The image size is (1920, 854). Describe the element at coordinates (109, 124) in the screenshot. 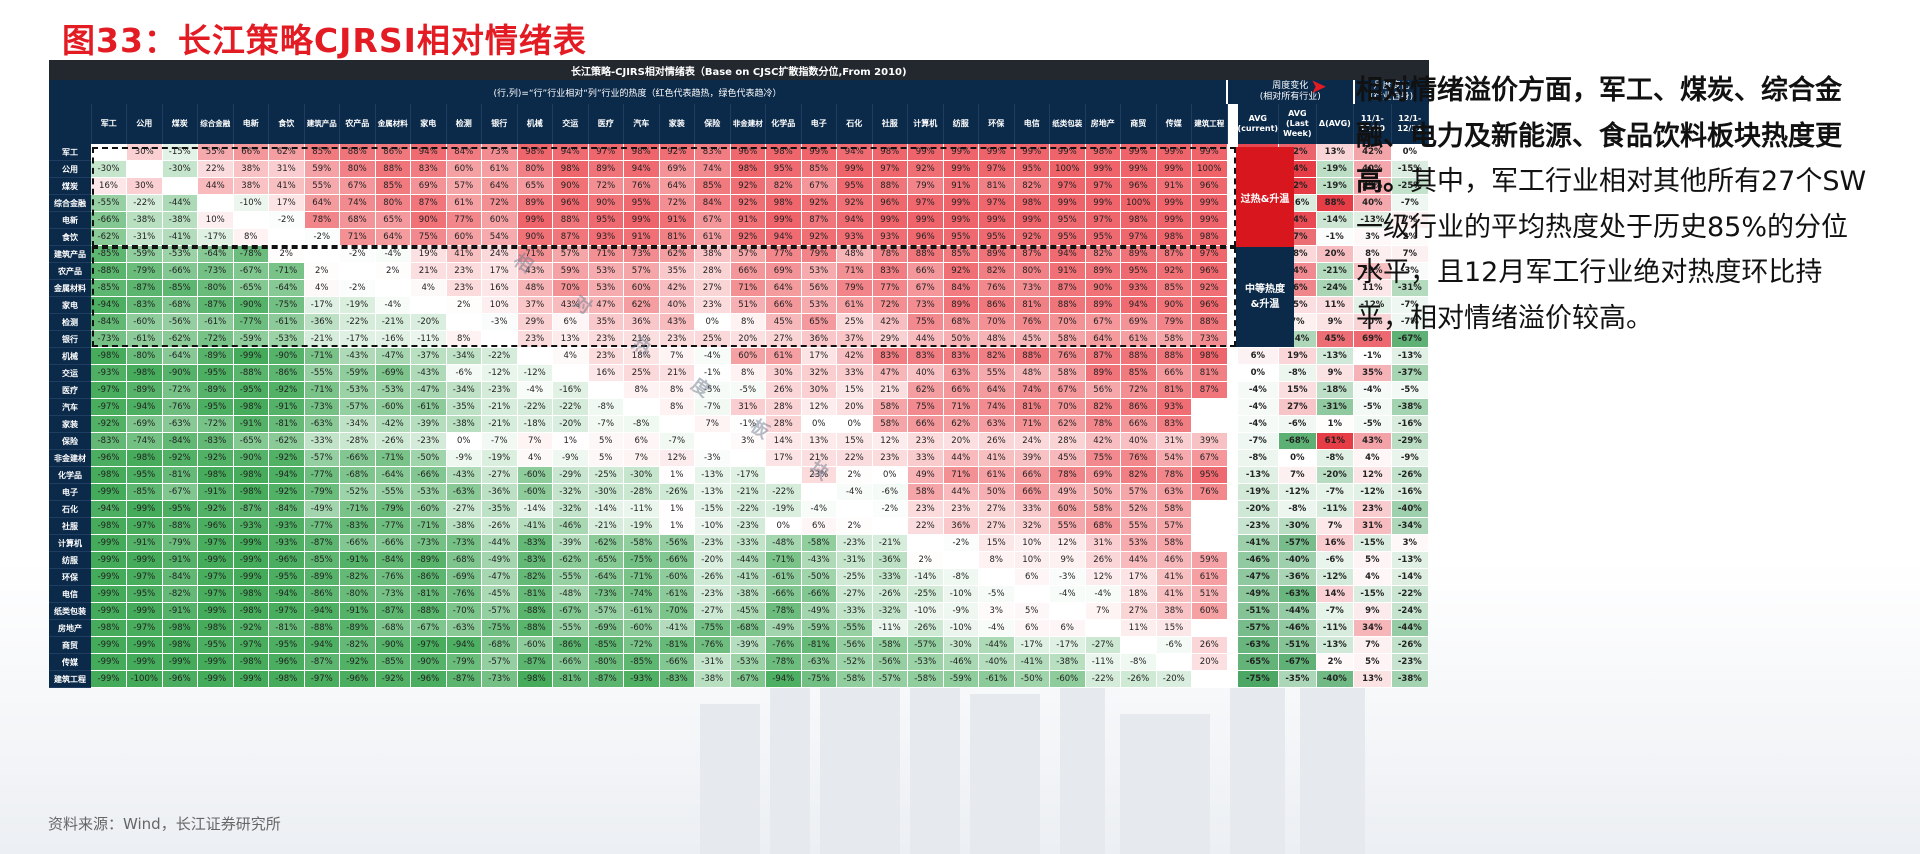

I see `col-header-0: 军工` at that location.